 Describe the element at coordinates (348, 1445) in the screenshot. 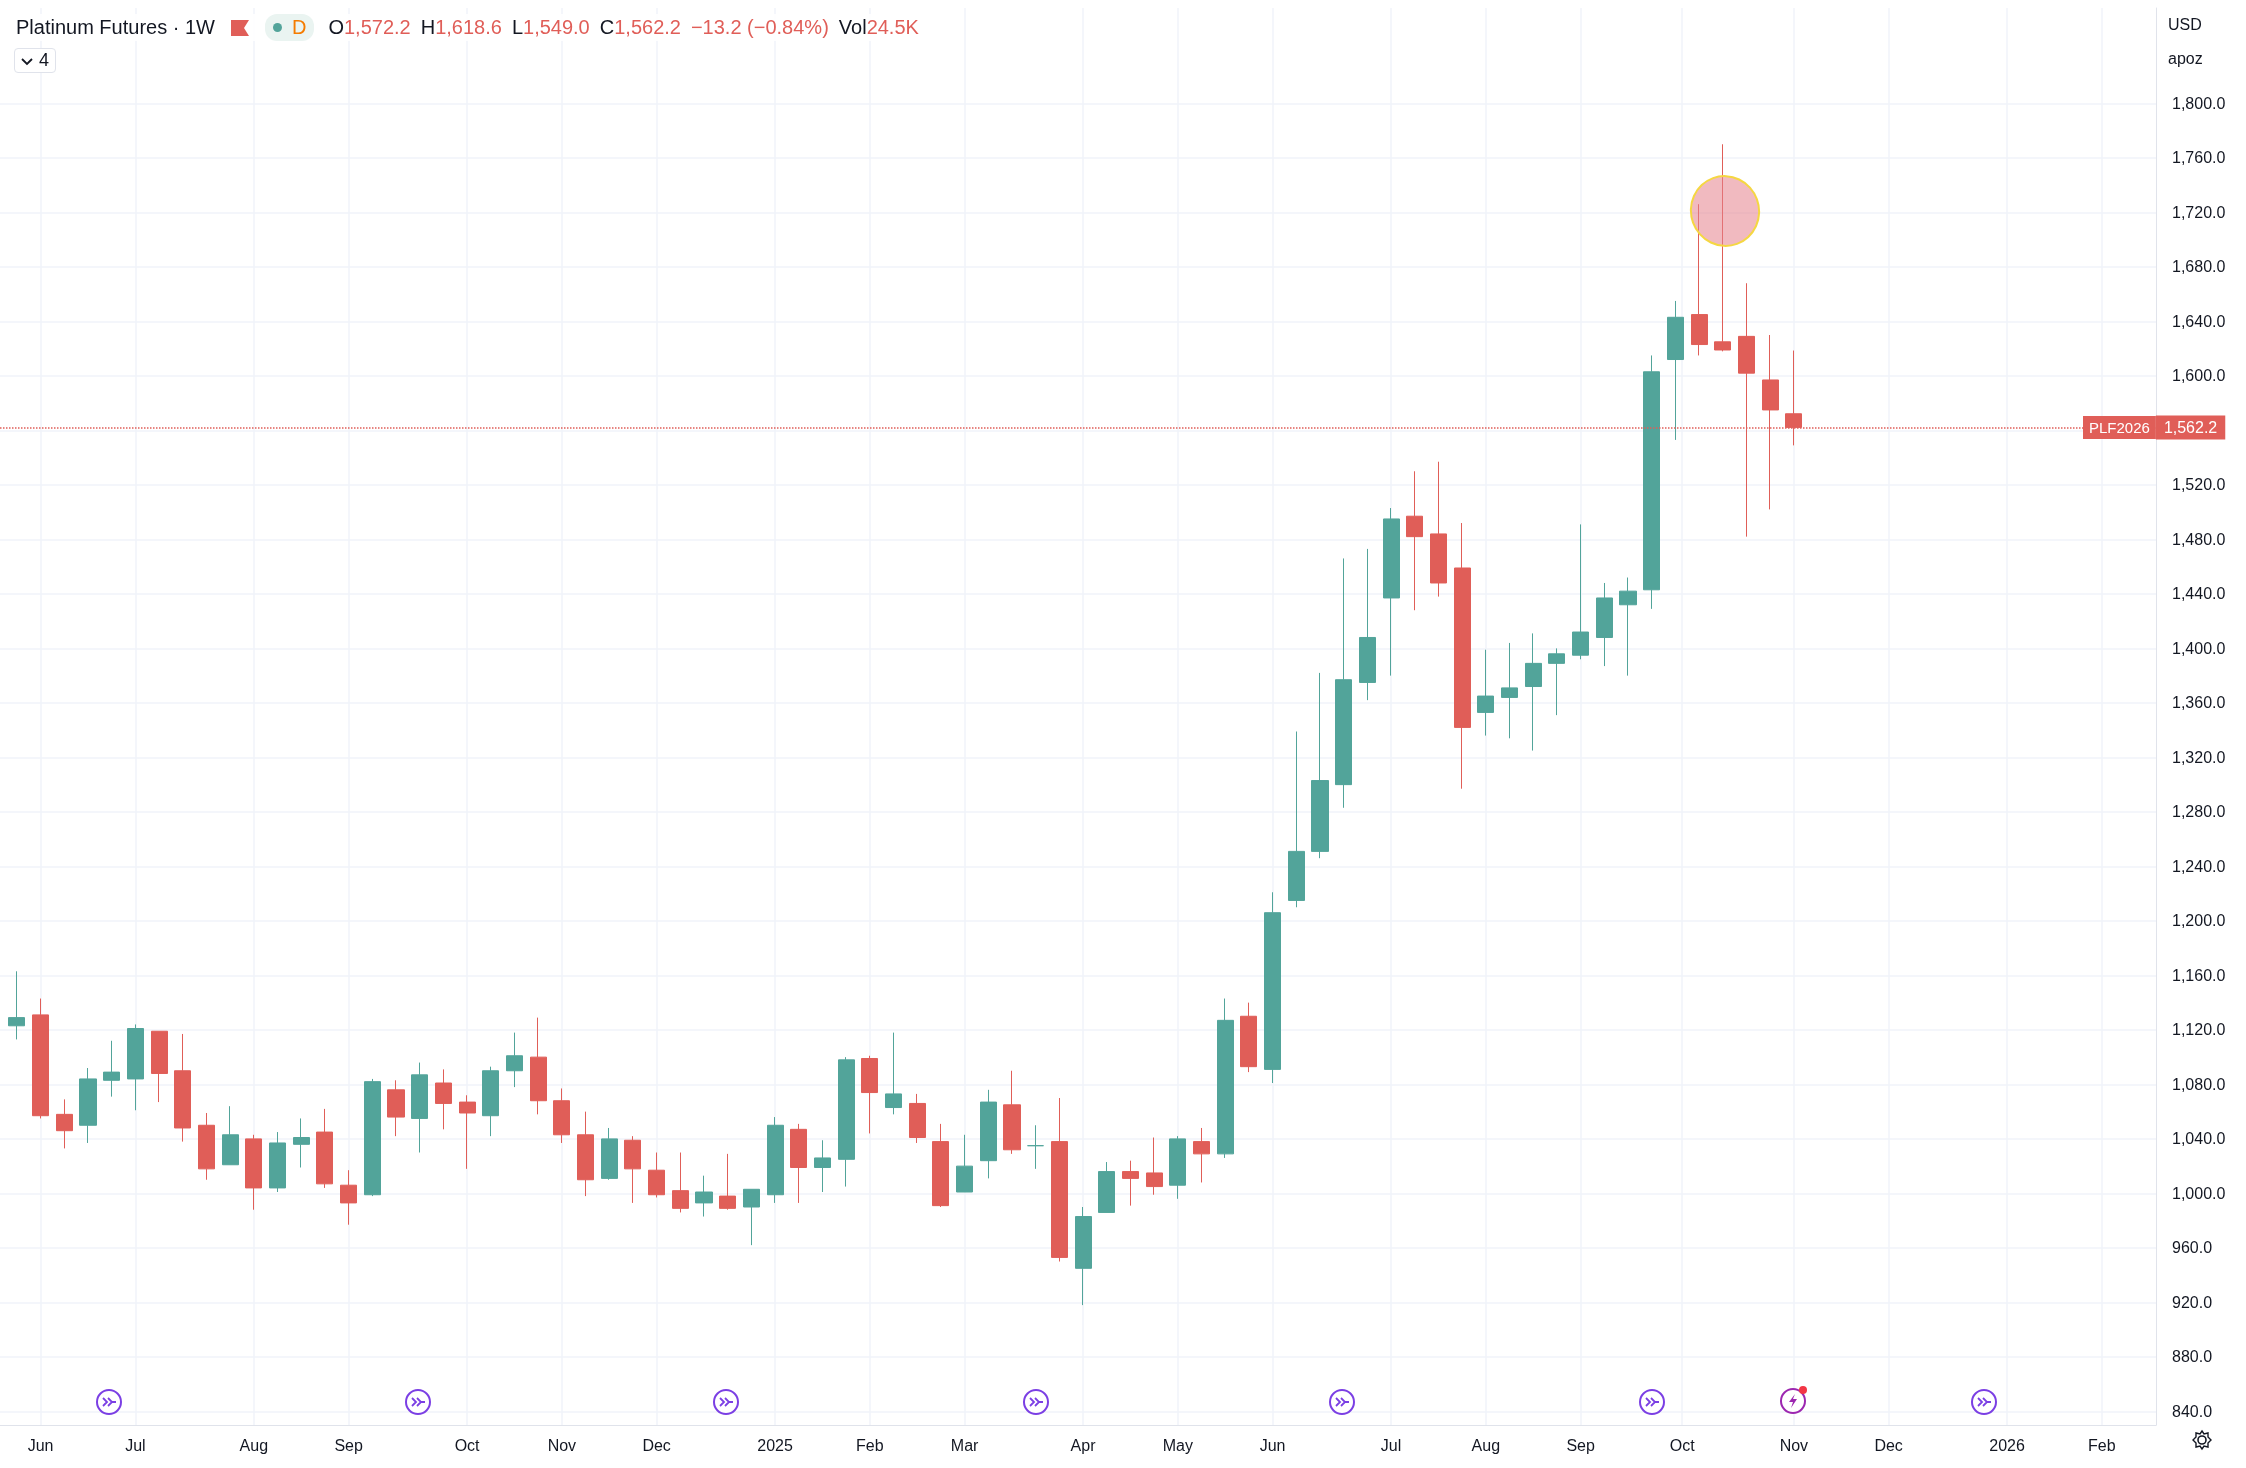

I see `x-tick-label: Sep` at that location.